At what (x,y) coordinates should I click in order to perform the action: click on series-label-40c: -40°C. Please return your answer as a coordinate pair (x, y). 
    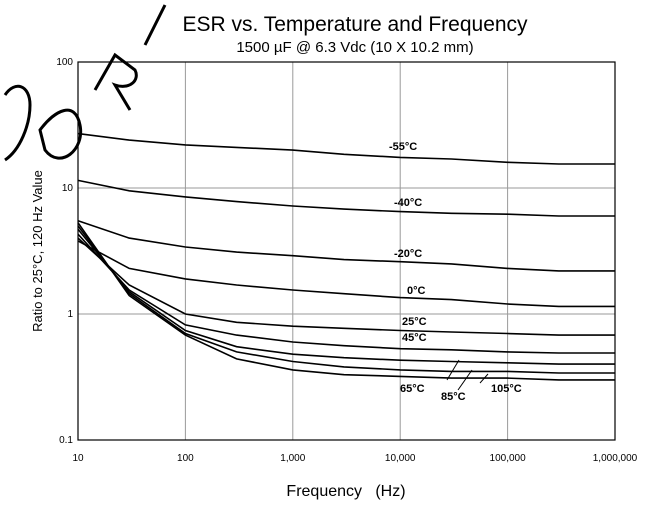
    Looking at the image, I should click on (408, 203).